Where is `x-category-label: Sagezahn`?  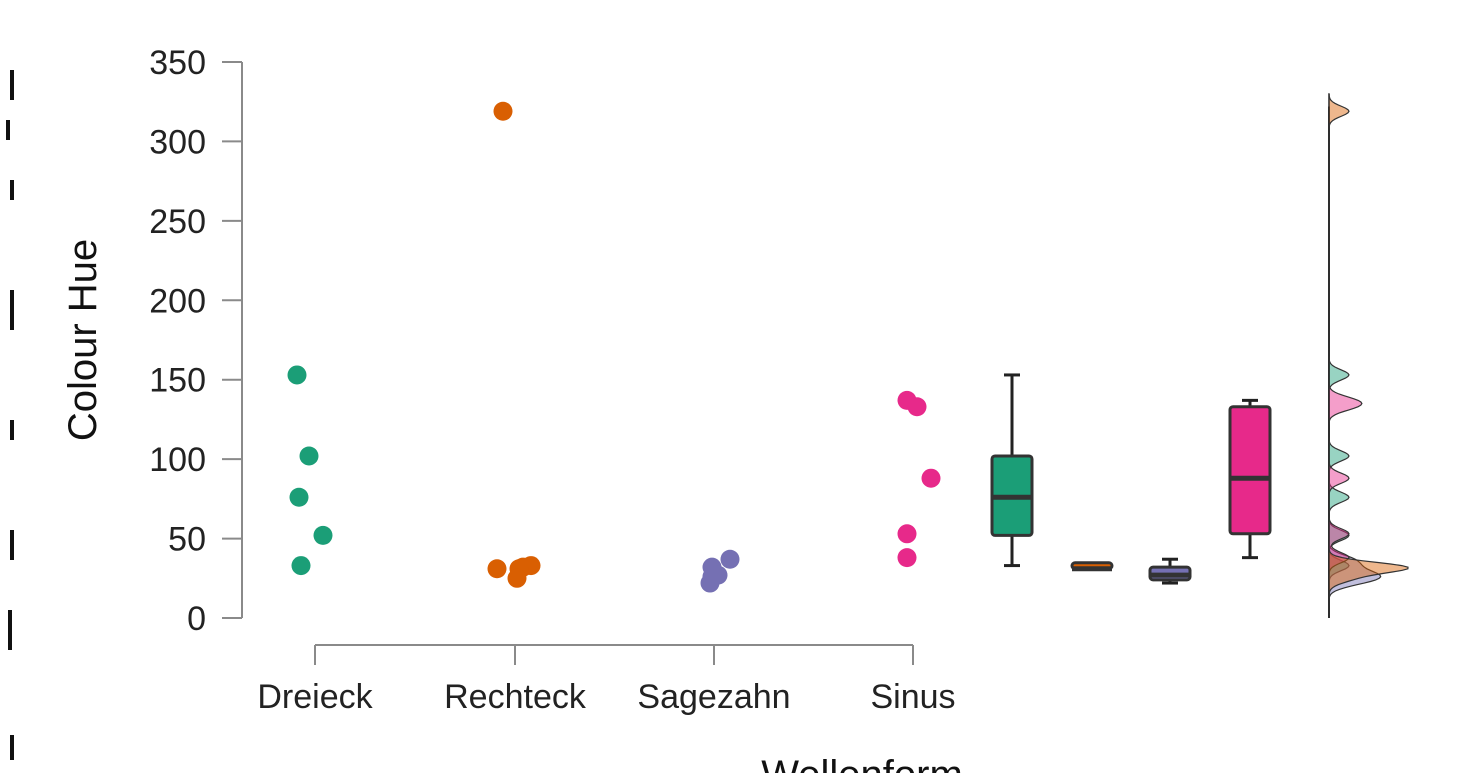
x-category-label: Sagezahn is located at coordinates (713, 697).